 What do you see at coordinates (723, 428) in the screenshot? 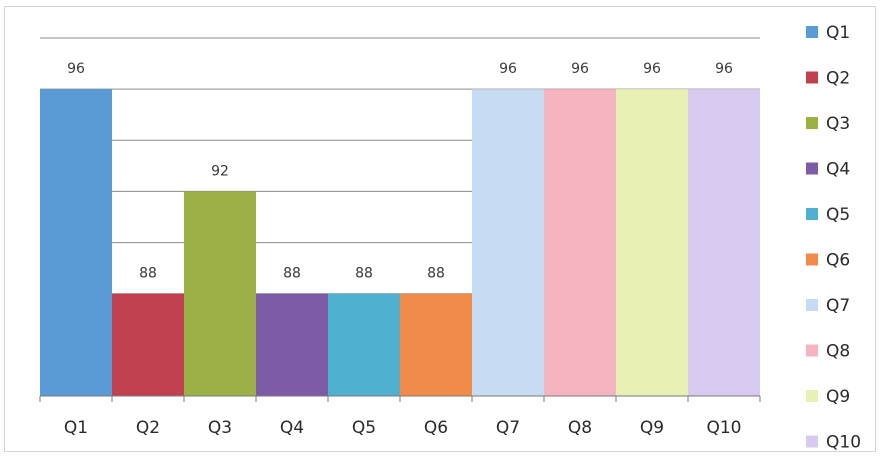
I see `x-tick-label-q10: Q10` at bounding box center [723, 428].